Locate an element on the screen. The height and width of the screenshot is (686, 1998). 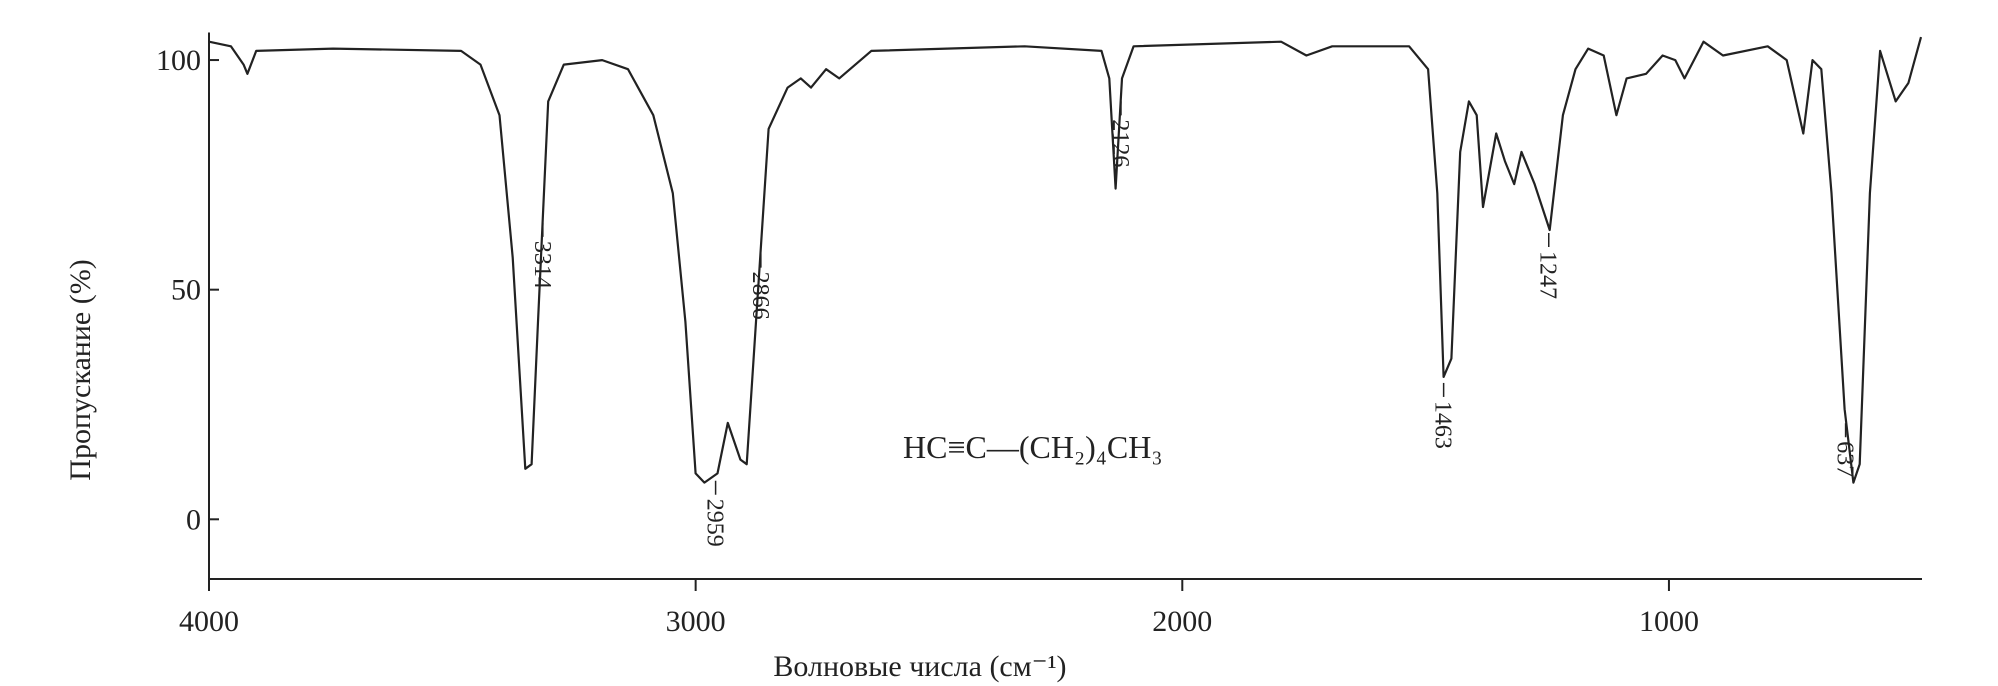
x-tick-label: 1000 is located at coordinates (1669, 621).